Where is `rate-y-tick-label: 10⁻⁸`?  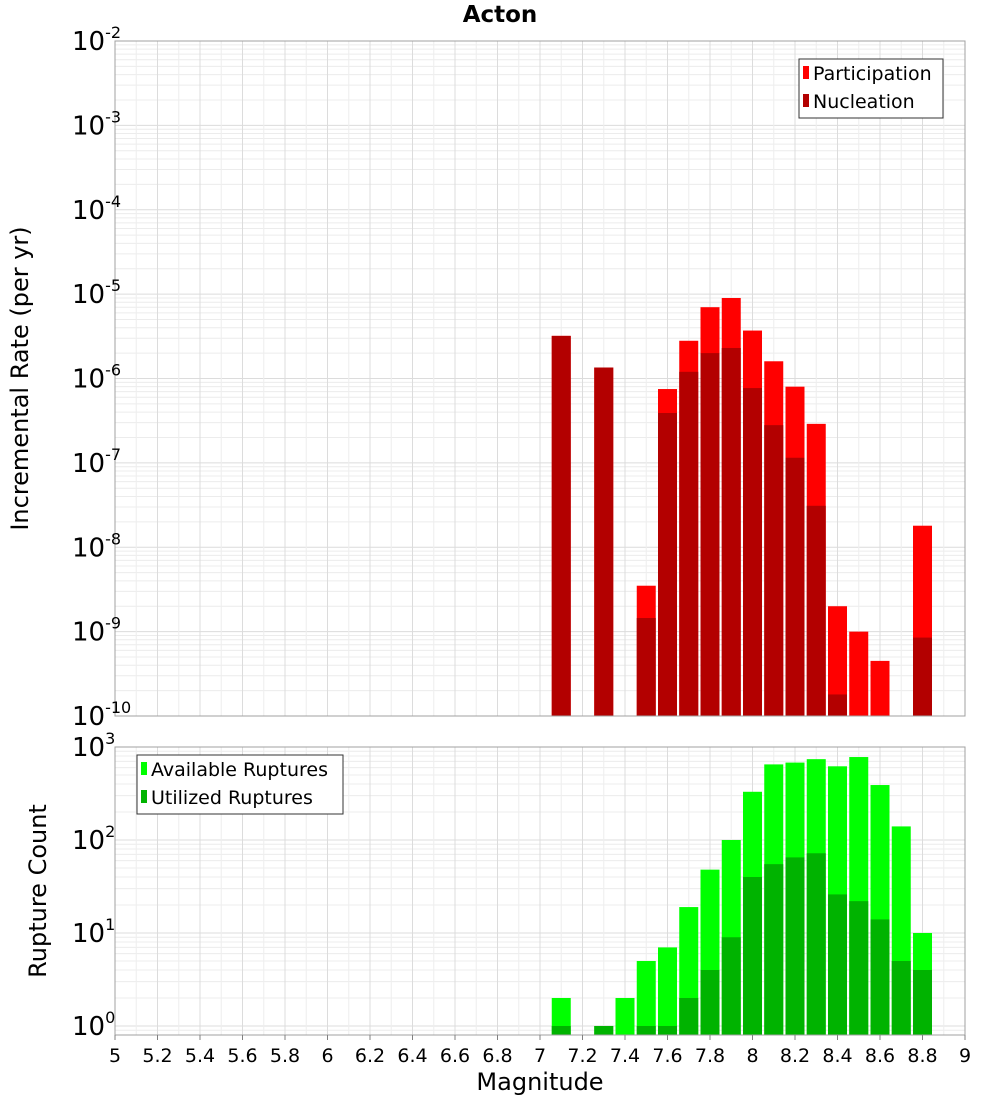
rate-y-tick-label: 10⁻⁸ is located at coordinates (96, 546).